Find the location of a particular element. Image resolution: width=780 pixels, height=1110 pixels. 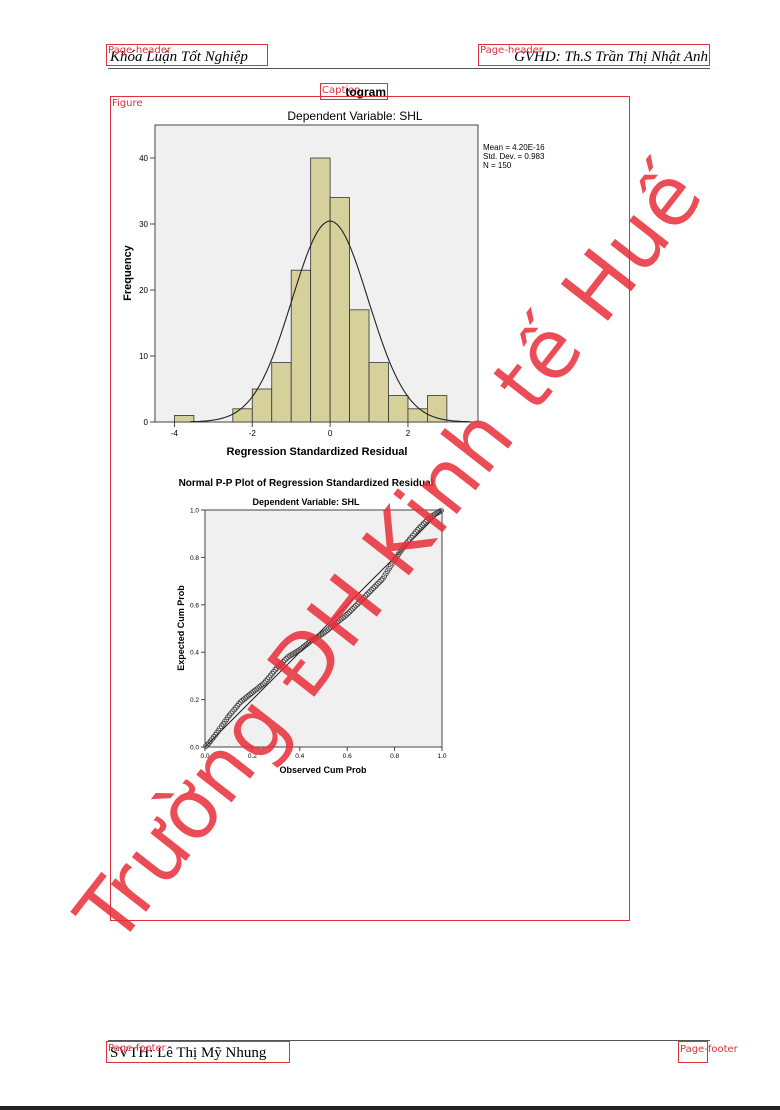

histogram-ytick-3: 30 is located at coordinates (143, 224).